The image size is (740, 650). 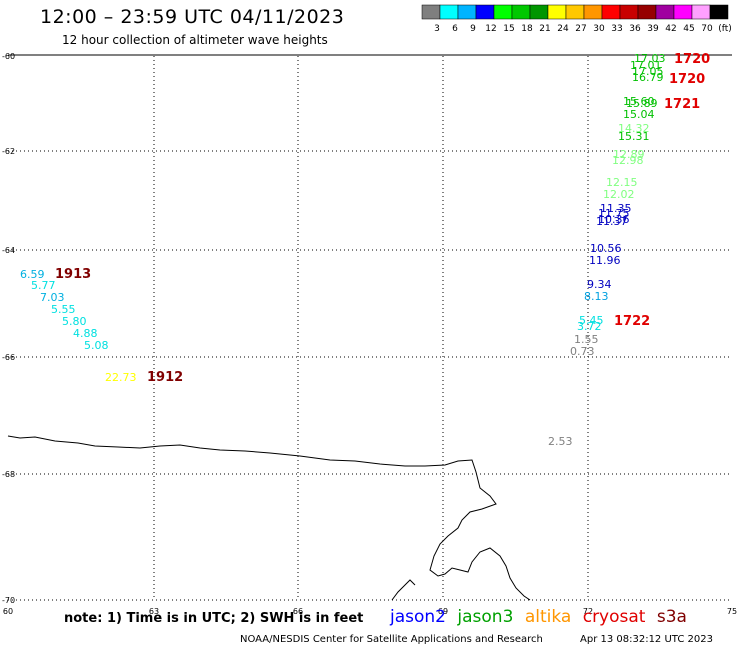 I want to click on wave-height-value: 15.31, so click(x=634, y=136).